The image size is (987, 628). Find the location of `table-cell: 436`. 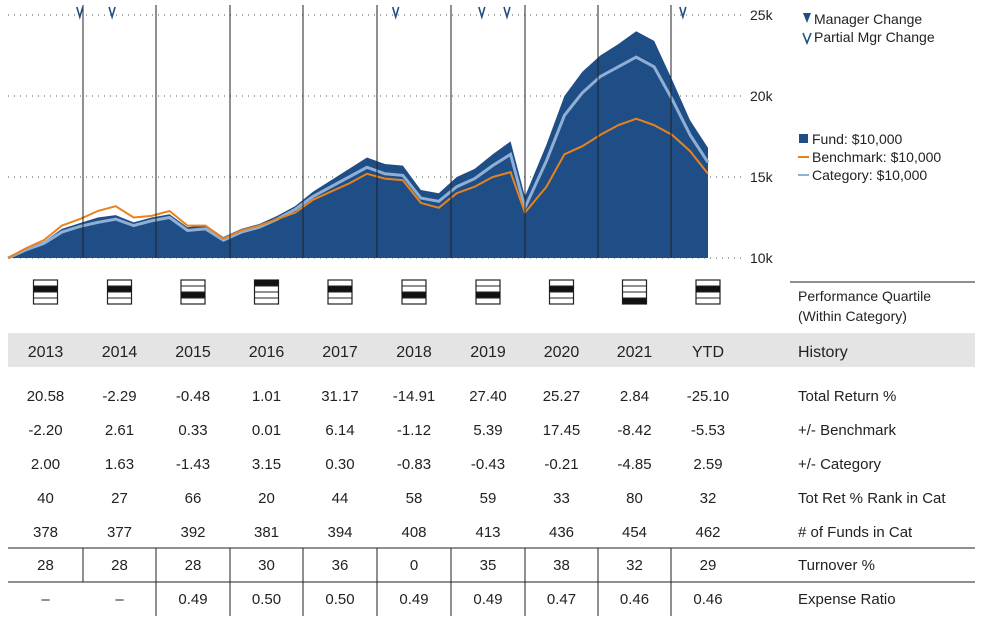

table-cell: 436 is located at coordinates (561, 532).